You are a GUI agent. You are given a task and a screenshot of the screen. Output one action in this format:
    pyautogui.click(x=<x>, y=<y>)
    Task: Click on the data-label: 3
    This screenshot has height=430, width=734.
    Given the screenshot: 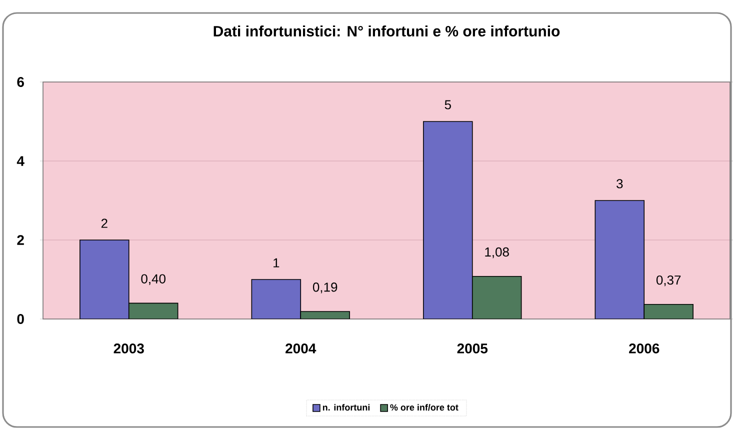 What is the action you would take?
    pyautogui.click(x=619, y=183)
    